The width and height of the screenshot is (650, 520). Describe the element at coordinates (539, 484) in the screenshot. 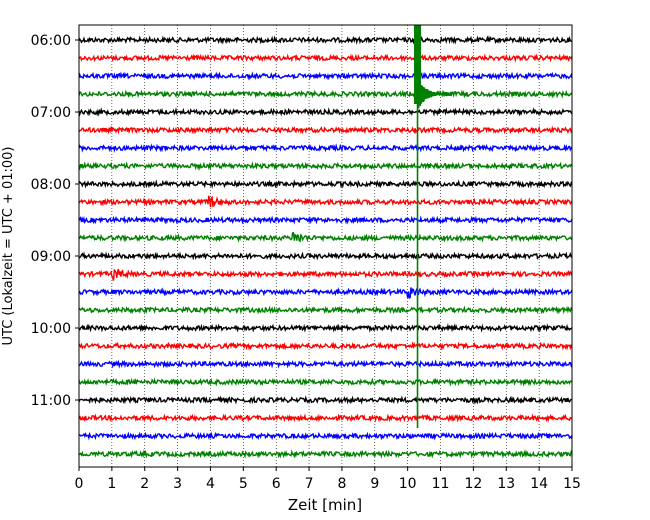

I see `x-tick-label: 14` at that location.